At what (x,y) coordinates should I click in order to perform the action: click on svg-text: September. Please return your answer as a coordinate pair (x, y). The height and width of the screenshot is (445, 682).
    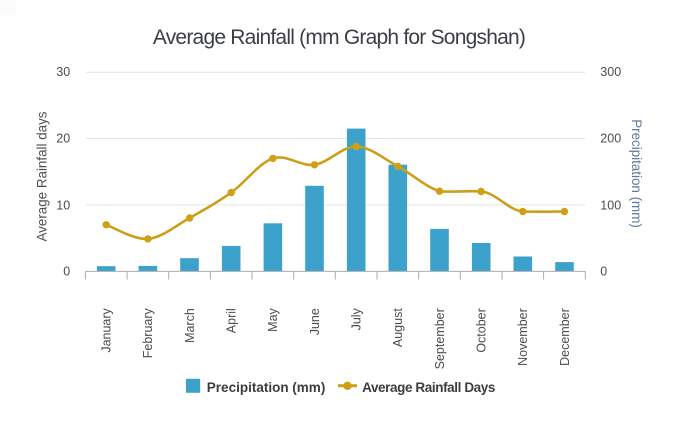
    Looking at the image, I should click on (440, 338).